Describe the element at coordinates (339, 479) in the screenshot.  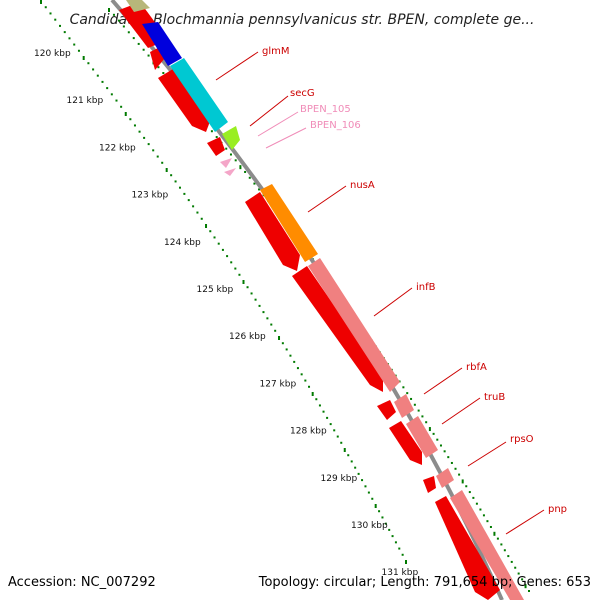
I see `ruler-label: 129 kbp` at that location.